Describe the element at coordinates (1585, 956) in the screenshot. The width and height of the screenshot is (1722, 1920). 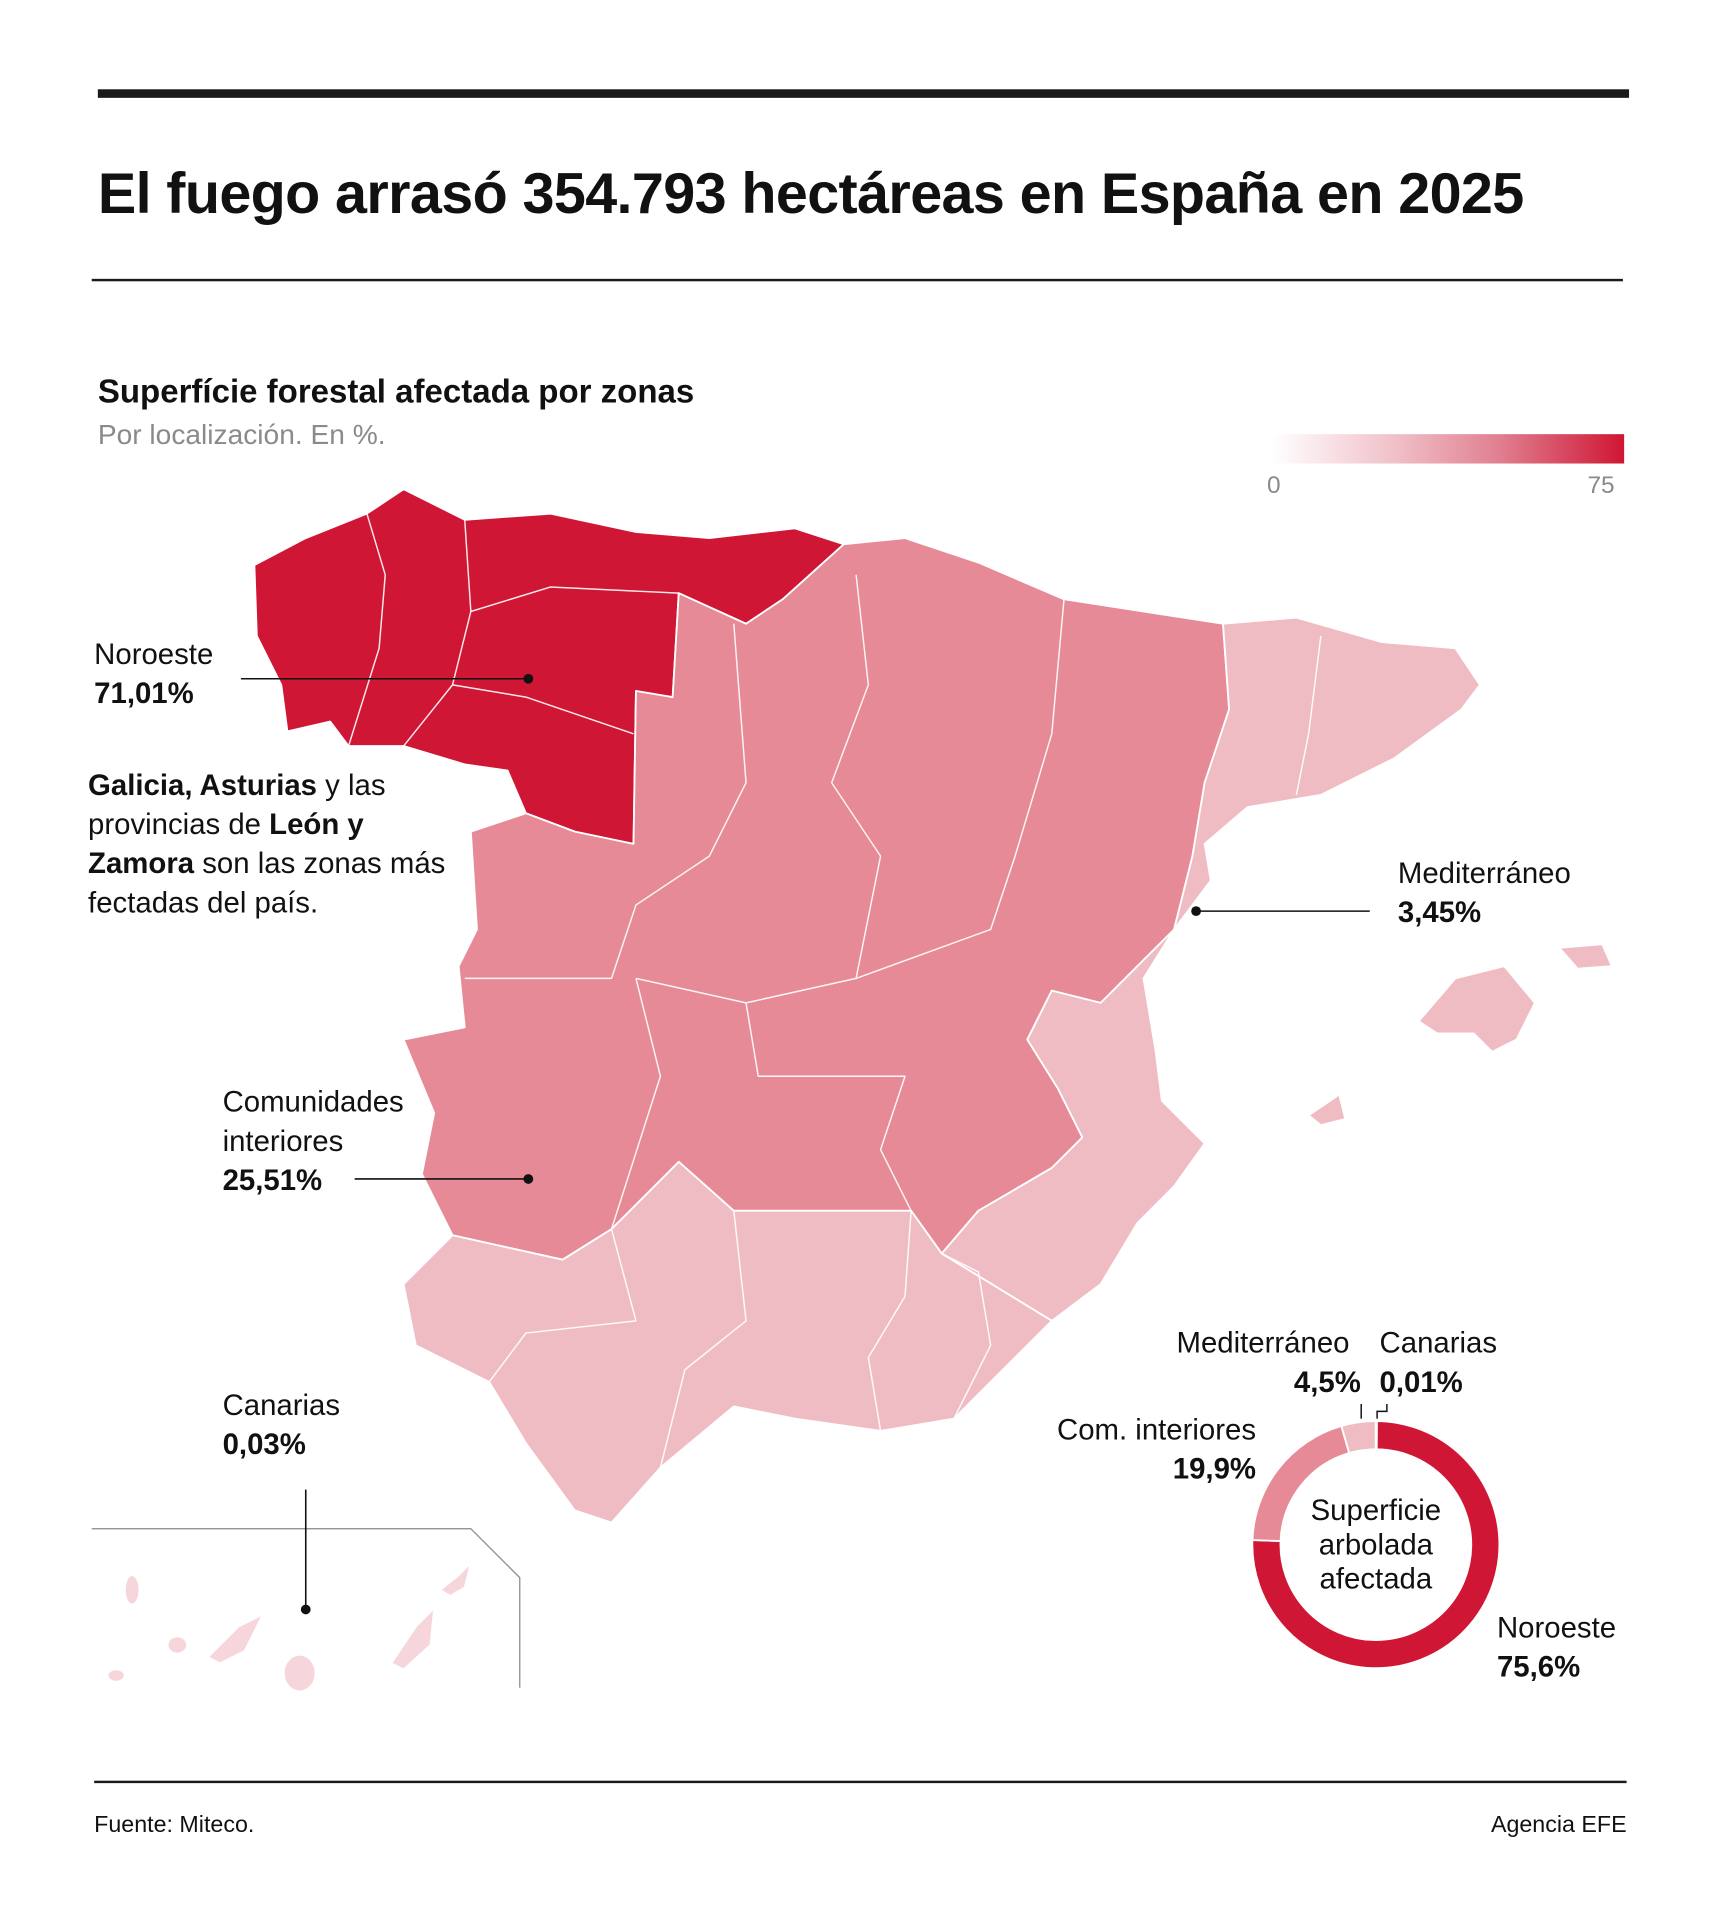
I see `region-menorca` at that location.